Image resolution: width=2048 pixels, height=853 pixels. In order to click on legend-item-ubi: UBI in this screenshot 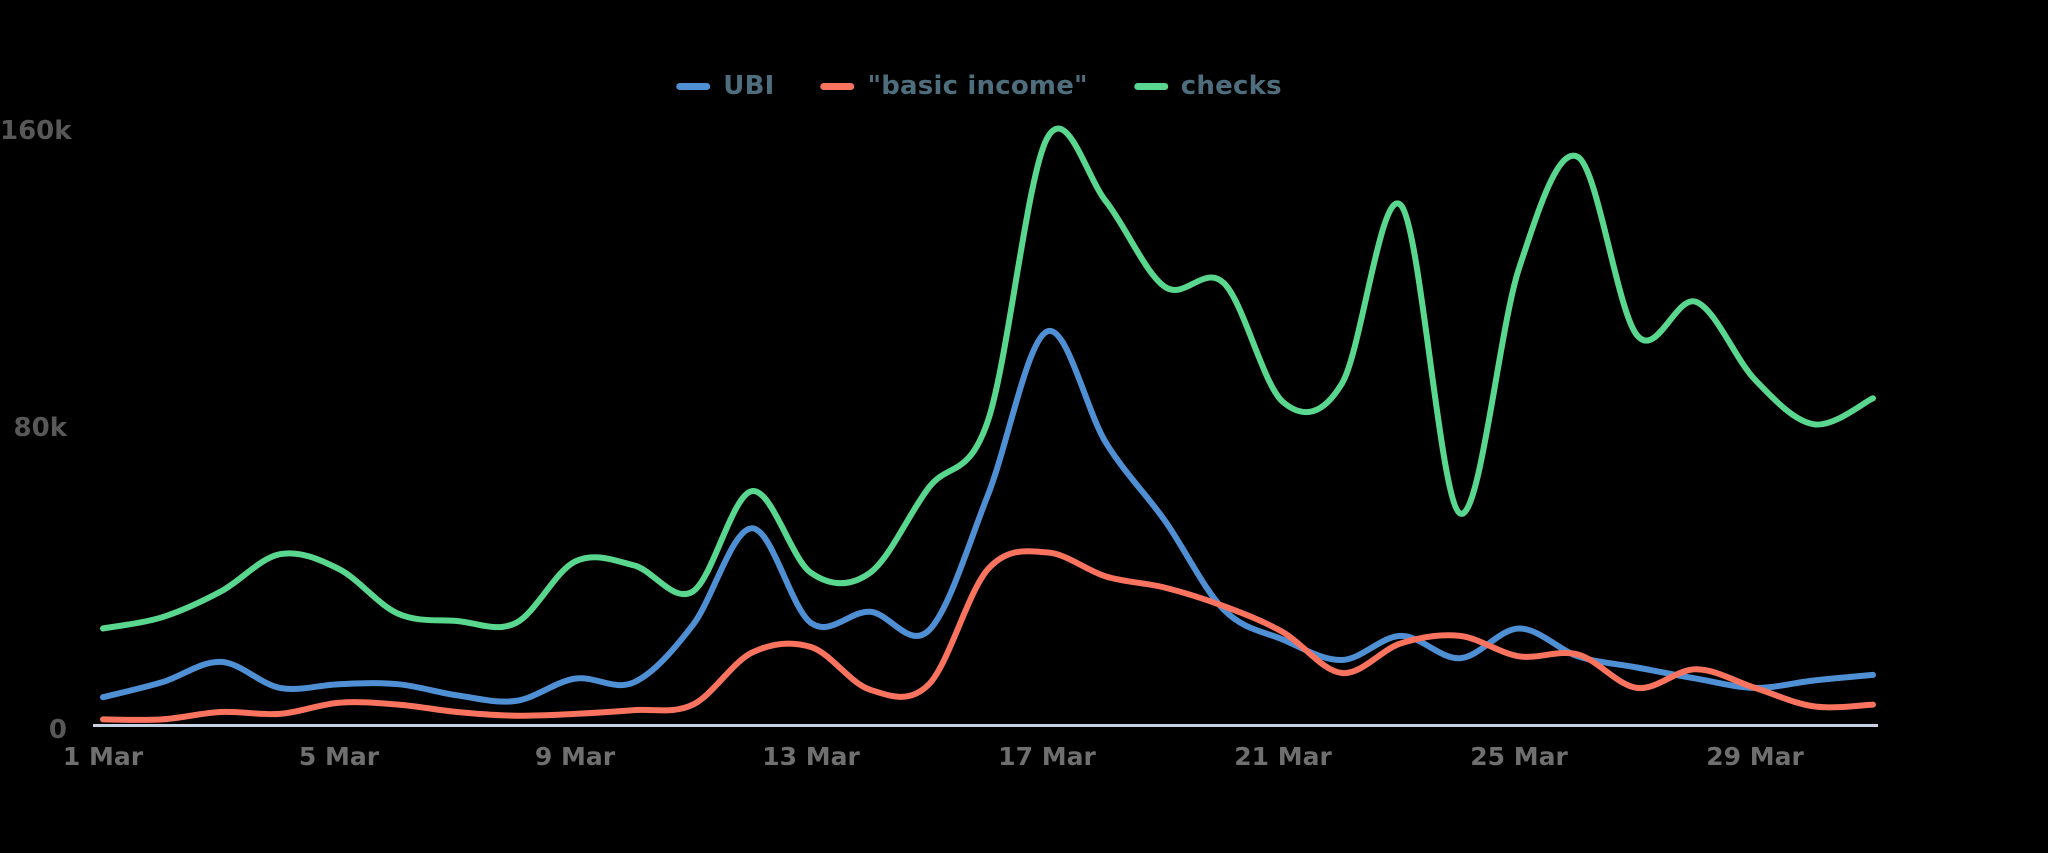, I will do `click(725, 86)`.